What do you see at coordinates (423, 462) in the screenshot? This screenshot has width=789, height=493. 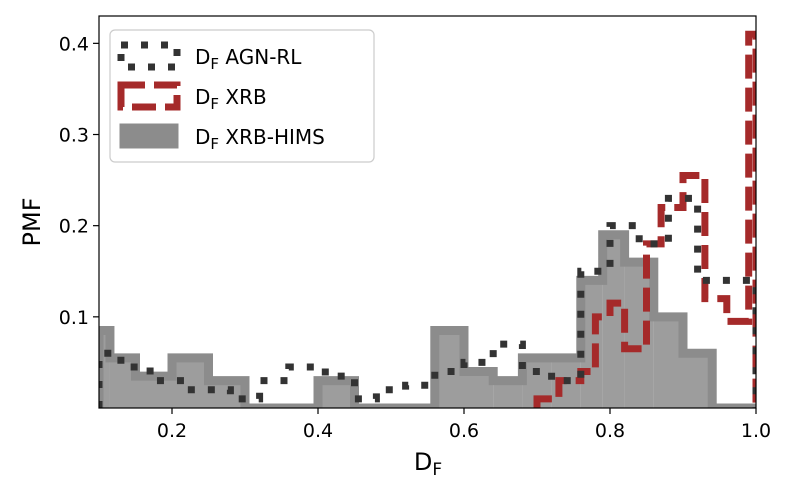 I see `x-axis-label-main: D` at bounding box center [423, 462].